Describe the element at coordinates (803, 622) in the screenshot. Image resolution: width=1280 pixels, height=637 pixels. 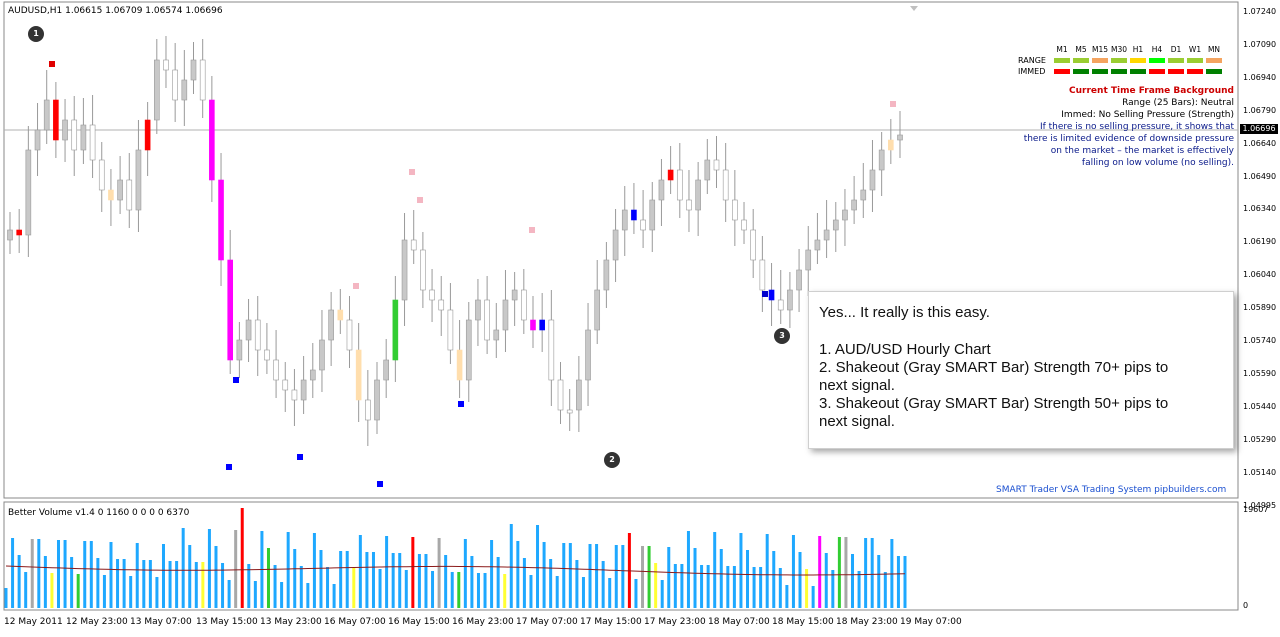
I see `time-axis-label: 18 May 15:00` at that location.